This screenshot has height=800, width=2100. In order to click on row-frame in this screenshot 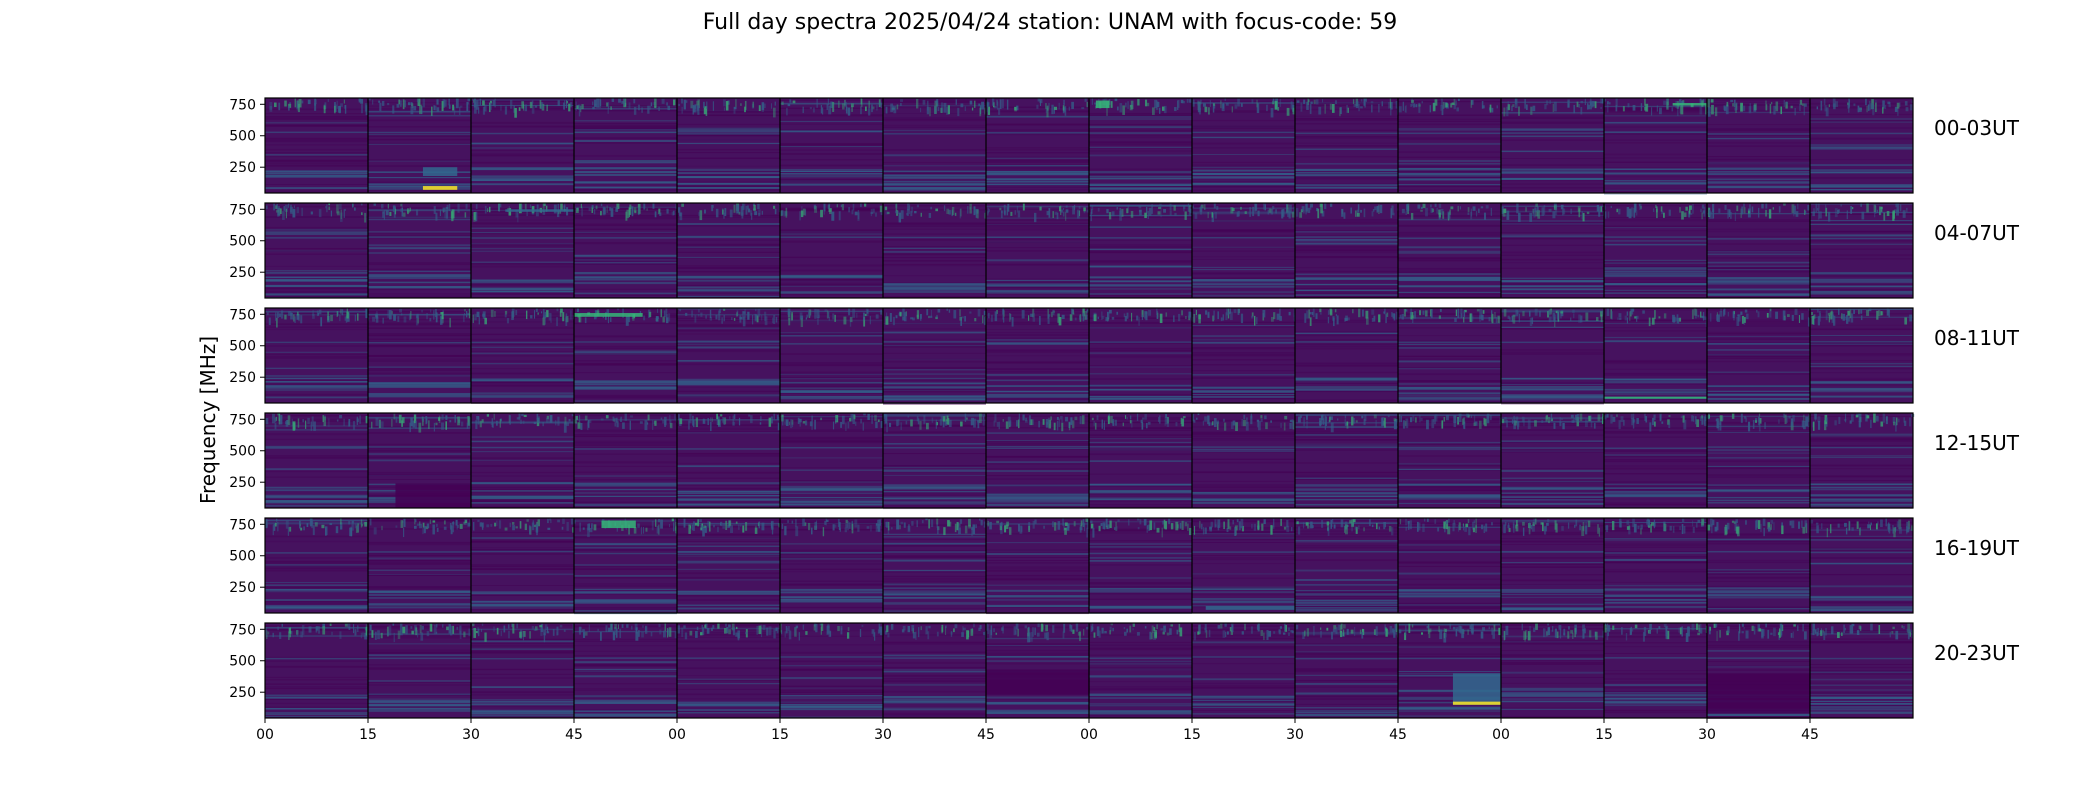, I will do `click(1089, 460)`.